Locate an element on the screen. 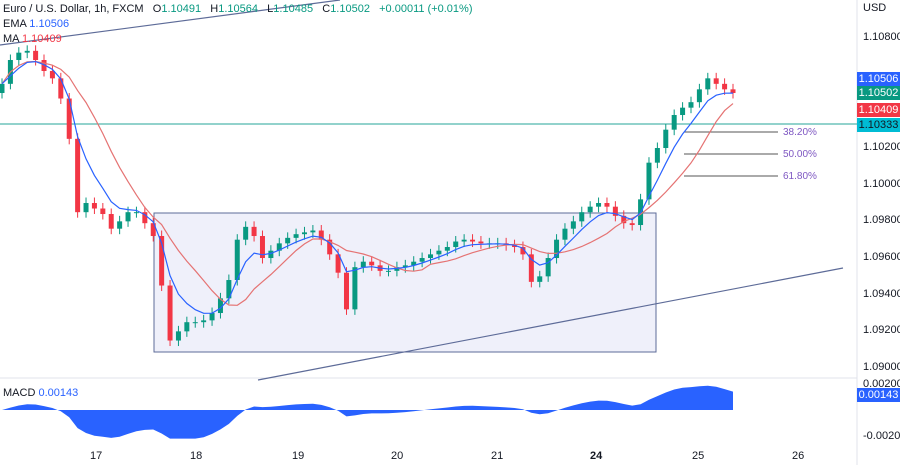 This screenshot has height=465, width=900. ma-row: MA 1.10409 is located at coordinates (238, 39).